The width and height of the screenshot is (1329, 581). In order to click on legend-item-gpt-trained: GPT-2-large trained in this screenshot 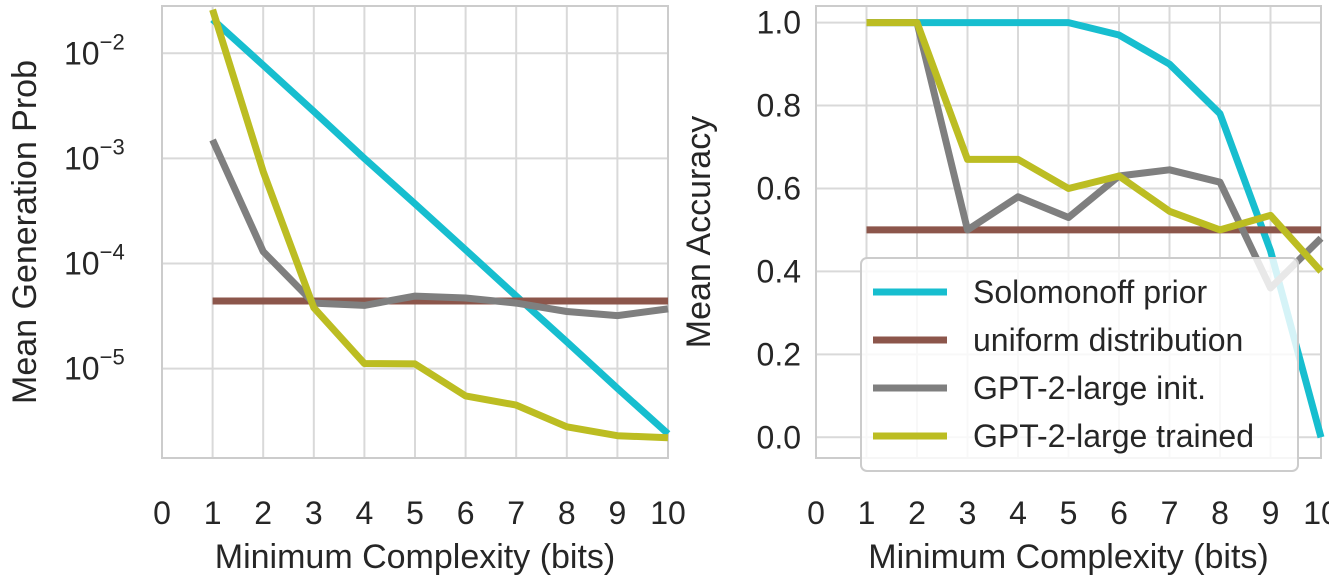, I will do `click(1063, 436)`.